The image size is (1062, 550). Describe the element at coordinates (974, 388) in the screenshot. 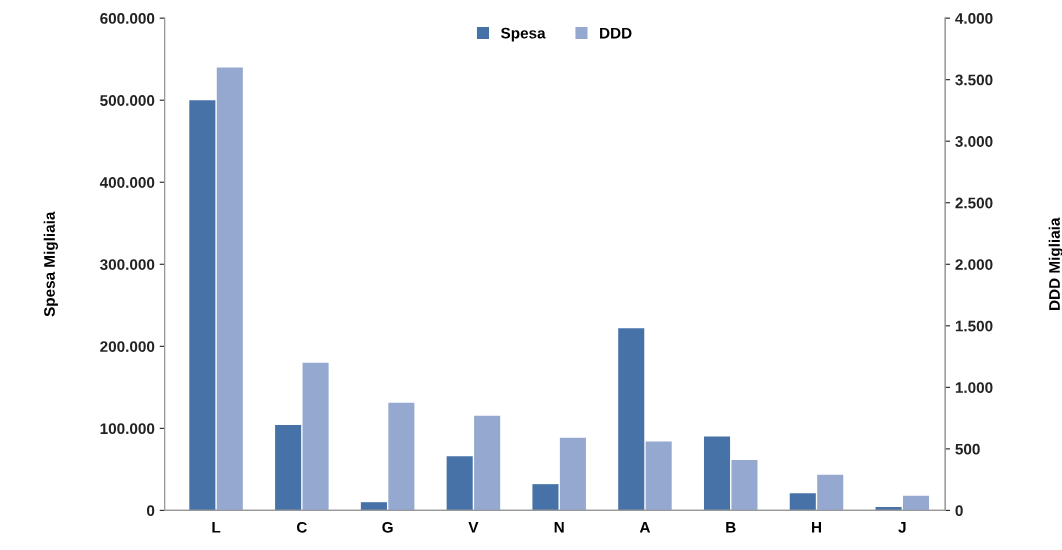

I see `y2-tick-label: 1.000` at that location.